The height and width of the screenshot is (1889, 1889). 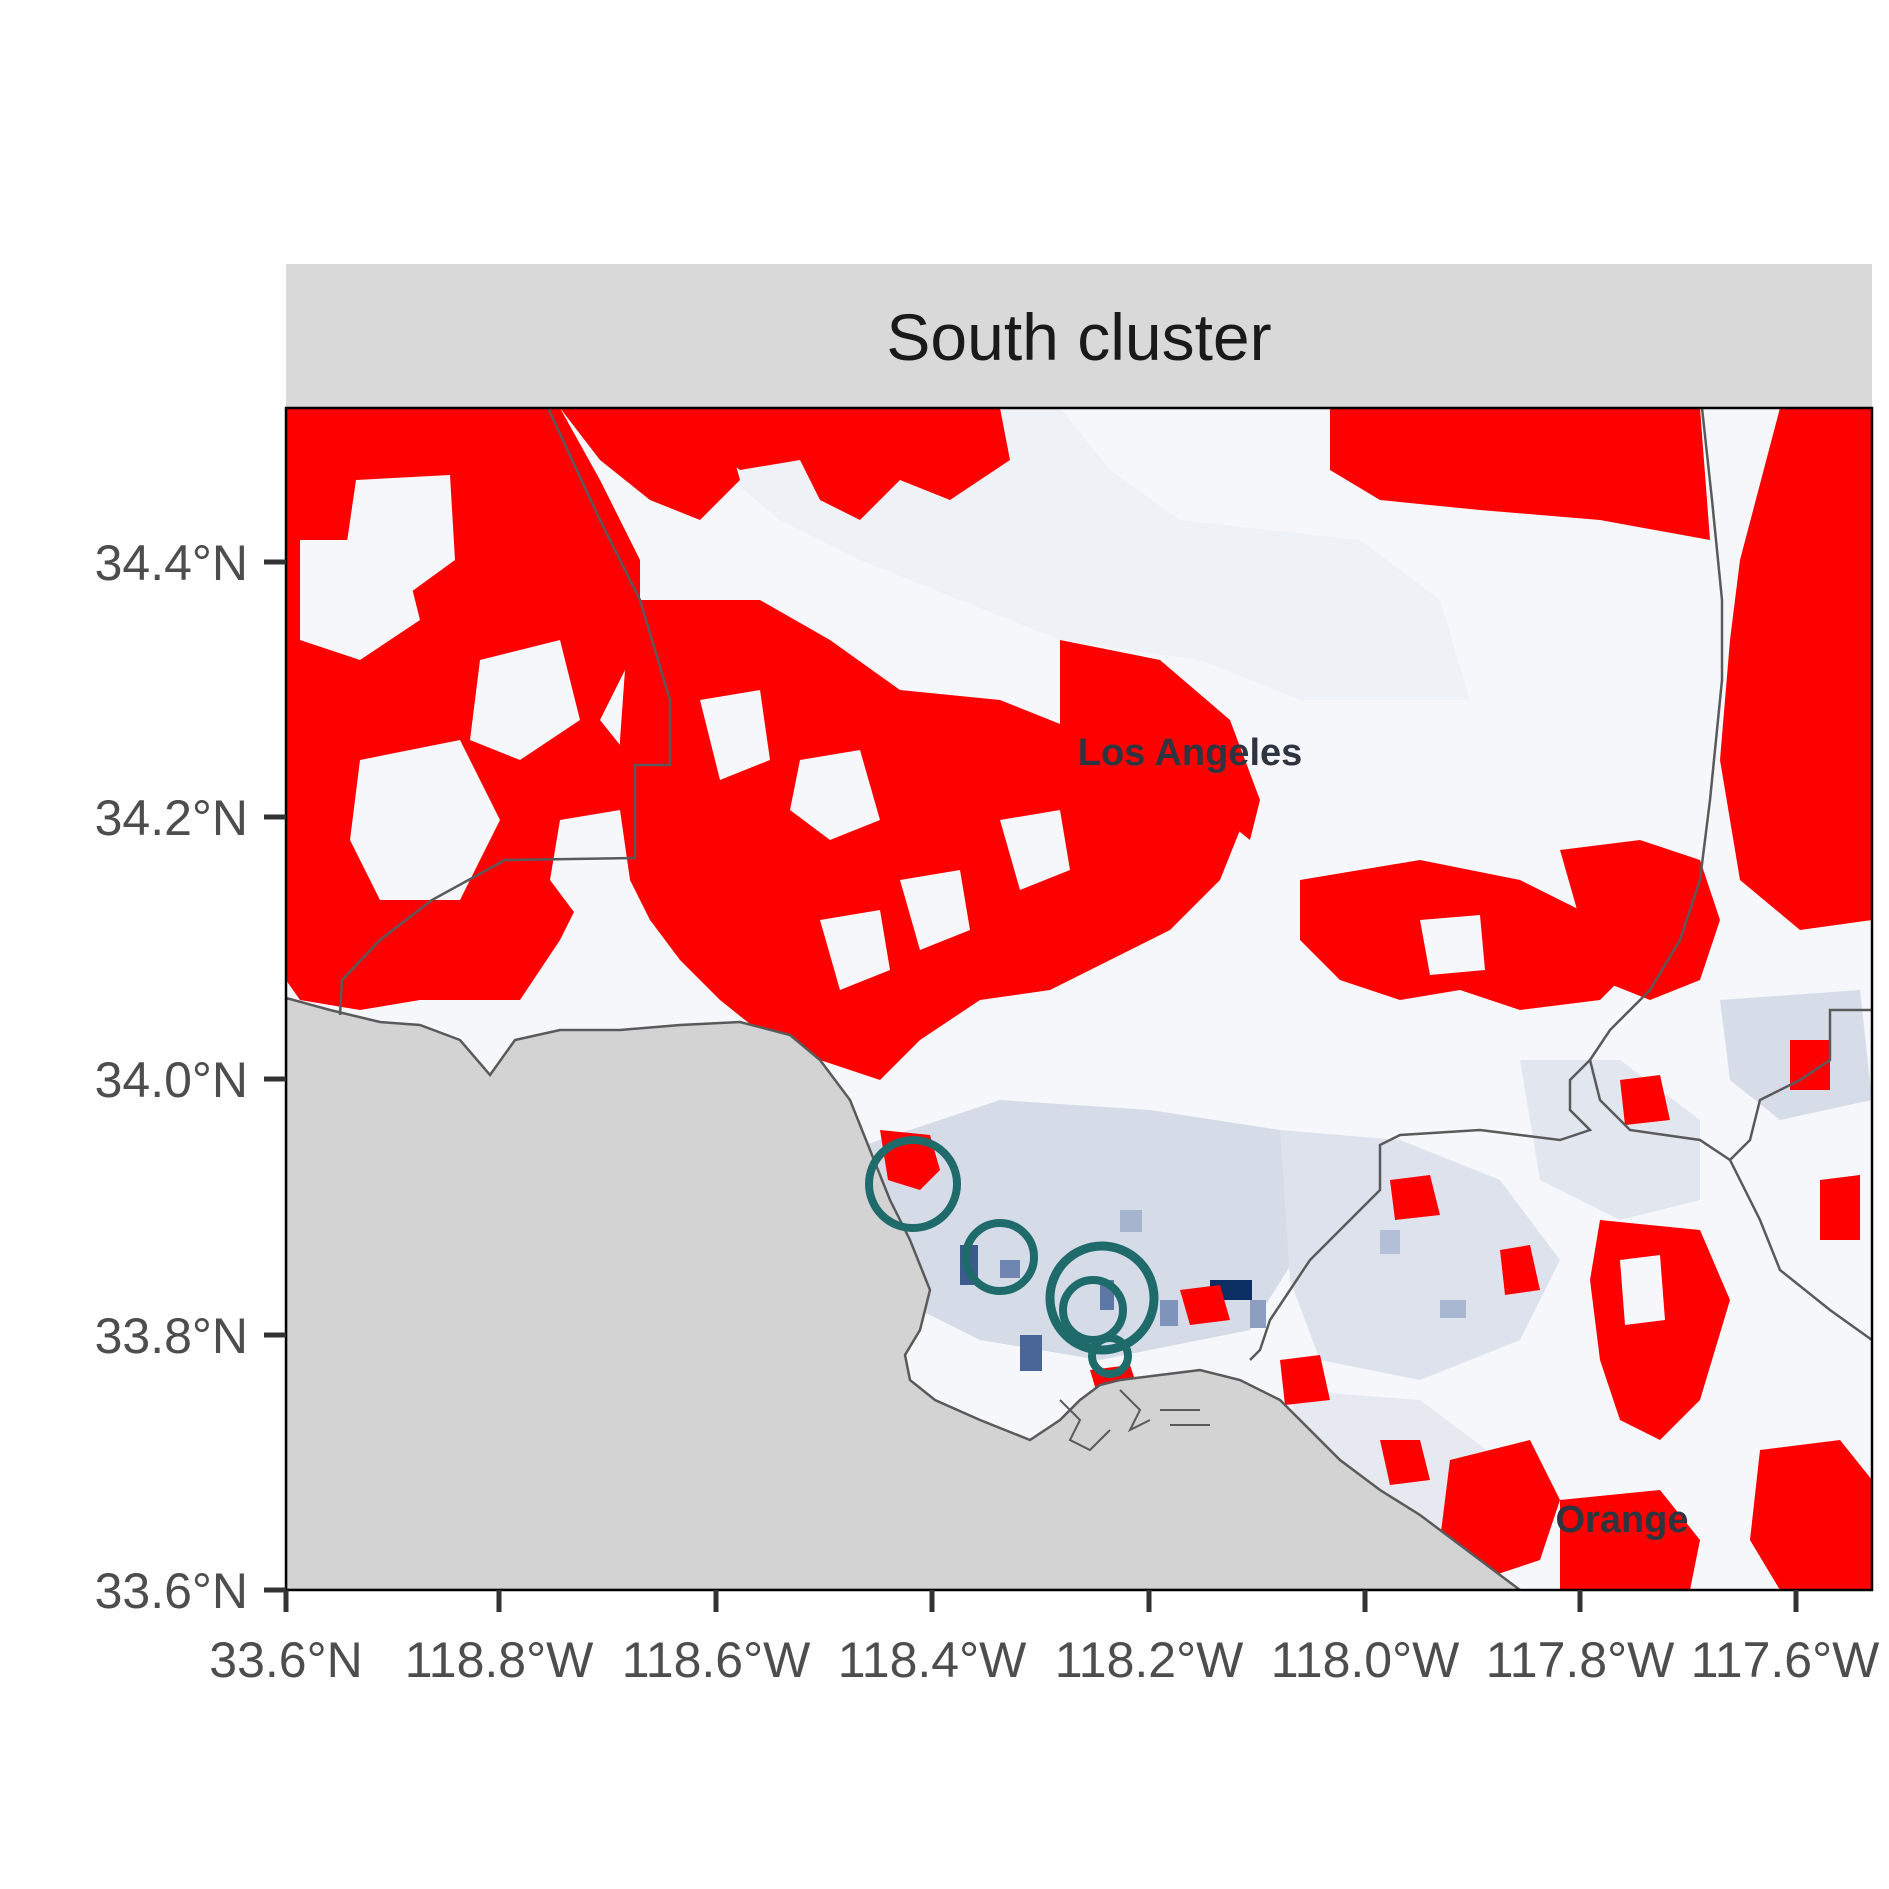 What do you see at coordinates (932, 1660) in the screenshot?
I see `x-tick-label: 118.4°W` at bounding box center [932, 1660].